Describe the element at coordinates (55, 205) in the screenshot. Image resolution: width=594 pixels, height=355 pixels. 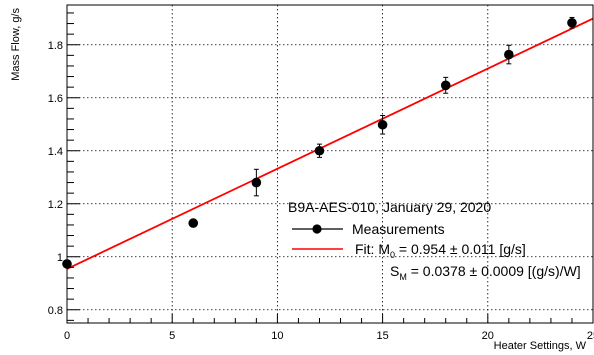
I see `y-tick-label: 1.2` at that location.